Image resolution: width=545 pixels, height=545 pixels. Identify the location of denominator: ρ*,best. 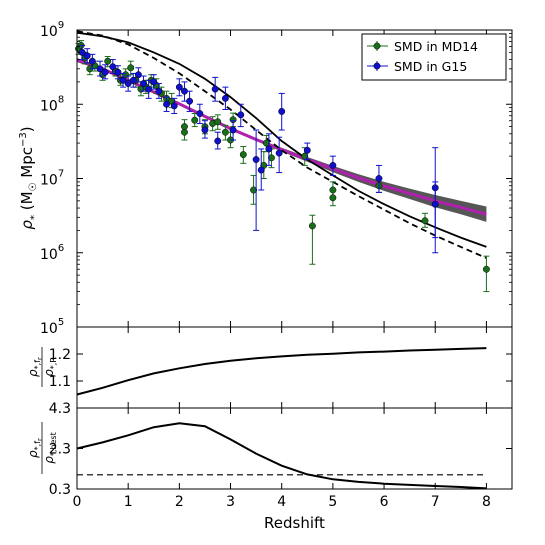
(50, 447).